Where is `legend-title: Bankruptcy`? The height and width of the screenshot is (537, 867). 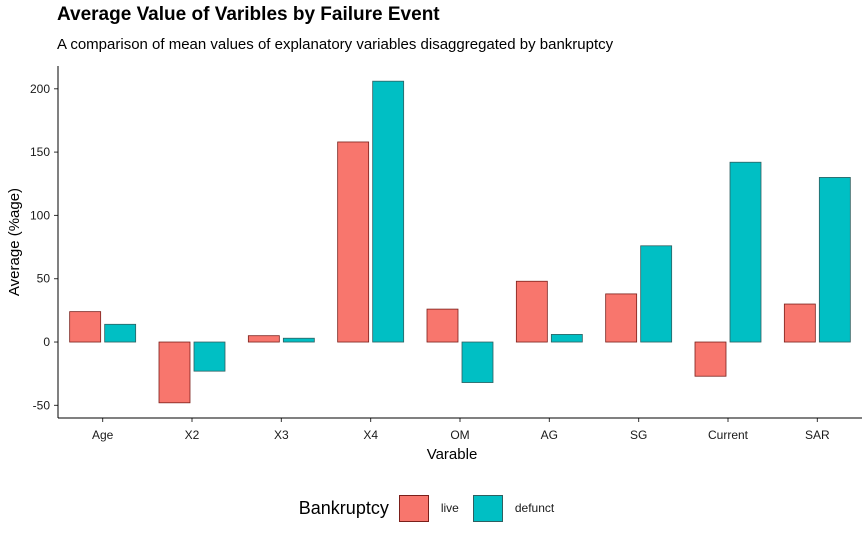
legend-title: Bankruptcy is located at coordinates (343, 507).